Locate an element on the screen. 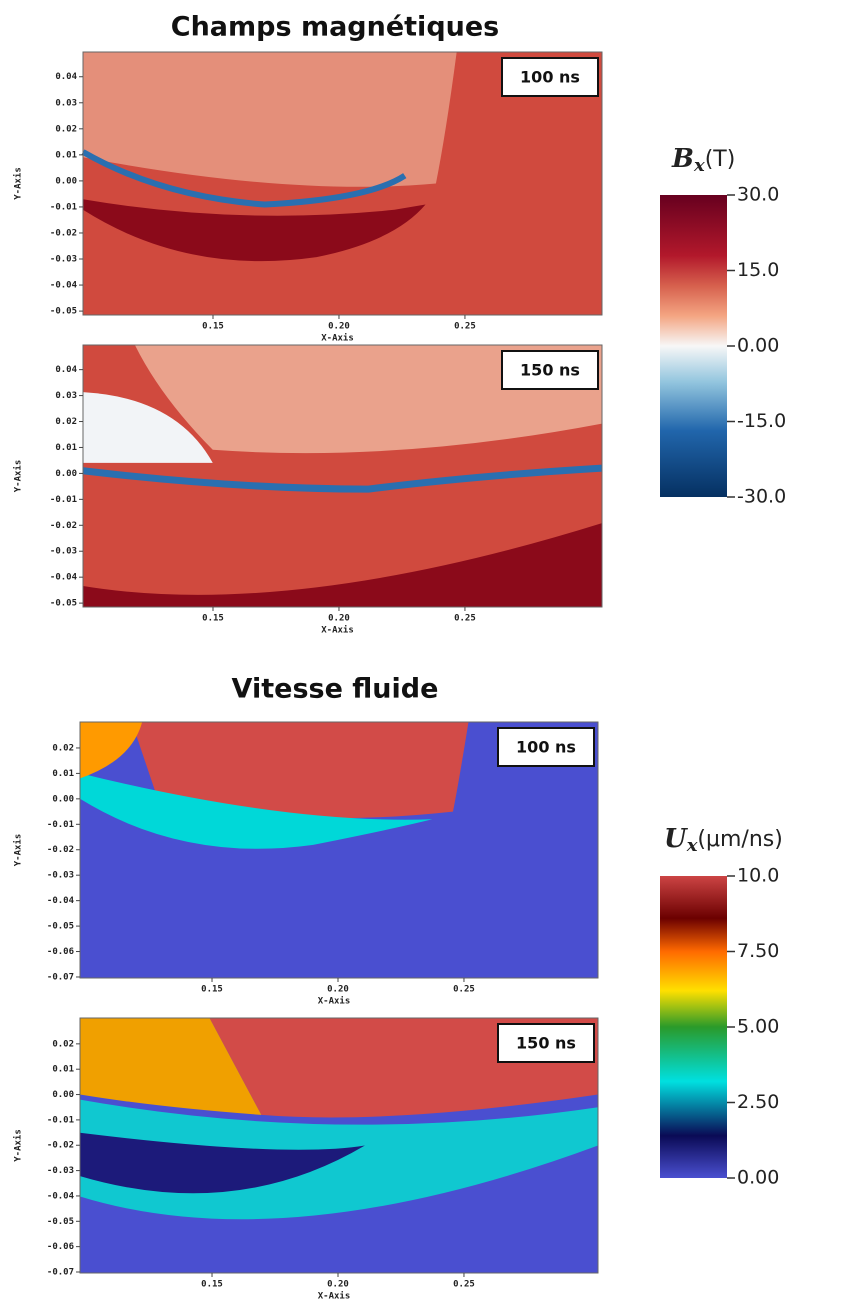 Image resolution: width=852 pixels, height=1308 pixels. y-tick-label: -0.06 is located at coordinates (60, 952).